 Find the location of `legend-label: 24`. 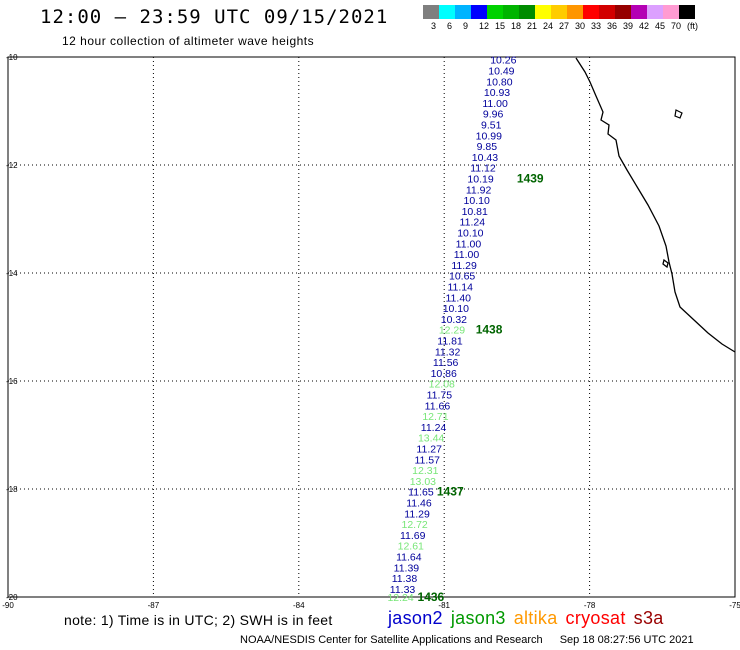

legend-label: 24 is located at coordinates (548, 26).